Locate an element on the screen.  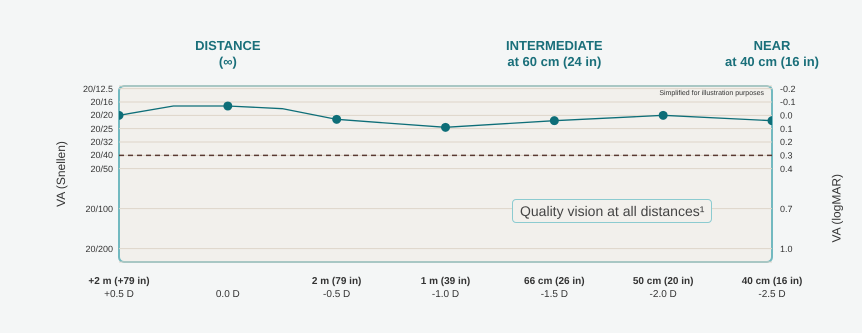
text: 20/16 is located at coordinates (101, 102).